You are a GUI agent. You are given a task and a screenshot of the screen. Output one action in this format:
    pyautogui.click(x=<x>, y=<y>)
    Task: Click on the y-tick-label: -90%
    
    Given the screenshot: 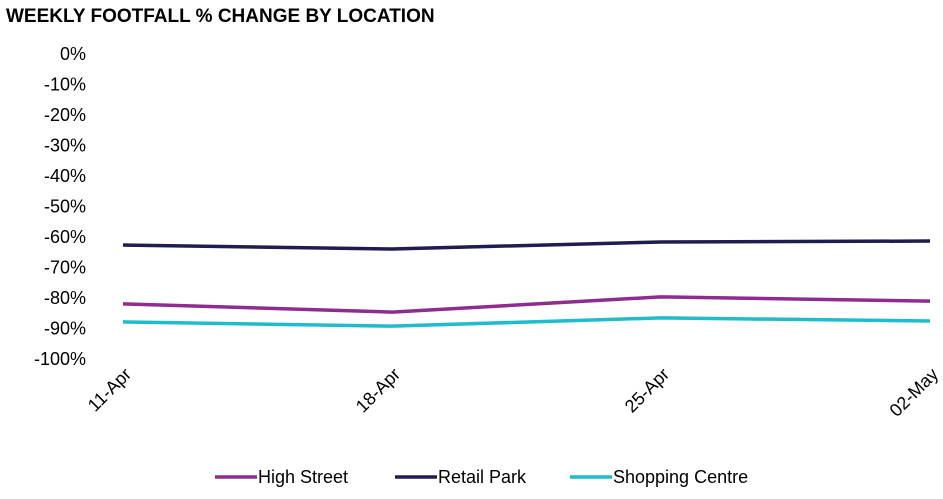 What is the action you would take?
    pyautogui.click(x=65, y=328)
    